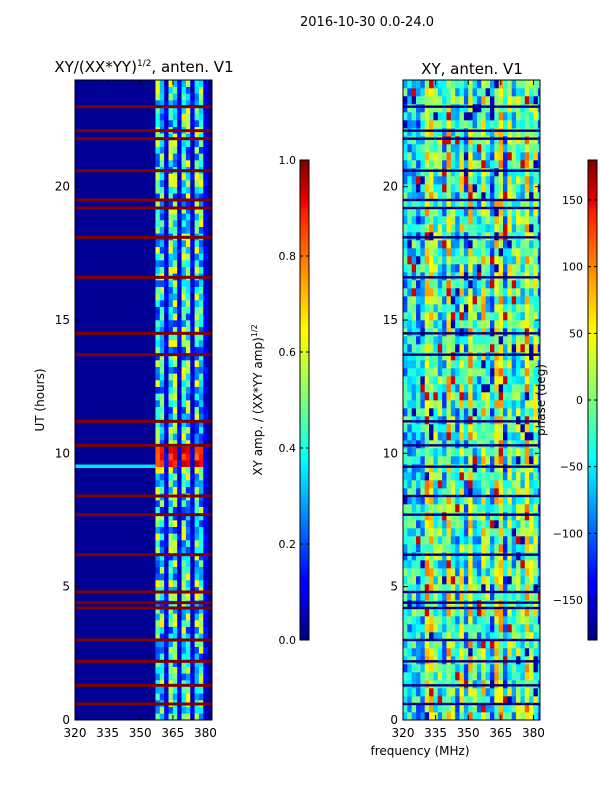 The width and height of the screenshot is (600, 800). What do you see at coordinates (288, 352) in the screenshot?
I see `amplitude-colorbar-tick-label: 0.6` at bounding box center [288, 352].